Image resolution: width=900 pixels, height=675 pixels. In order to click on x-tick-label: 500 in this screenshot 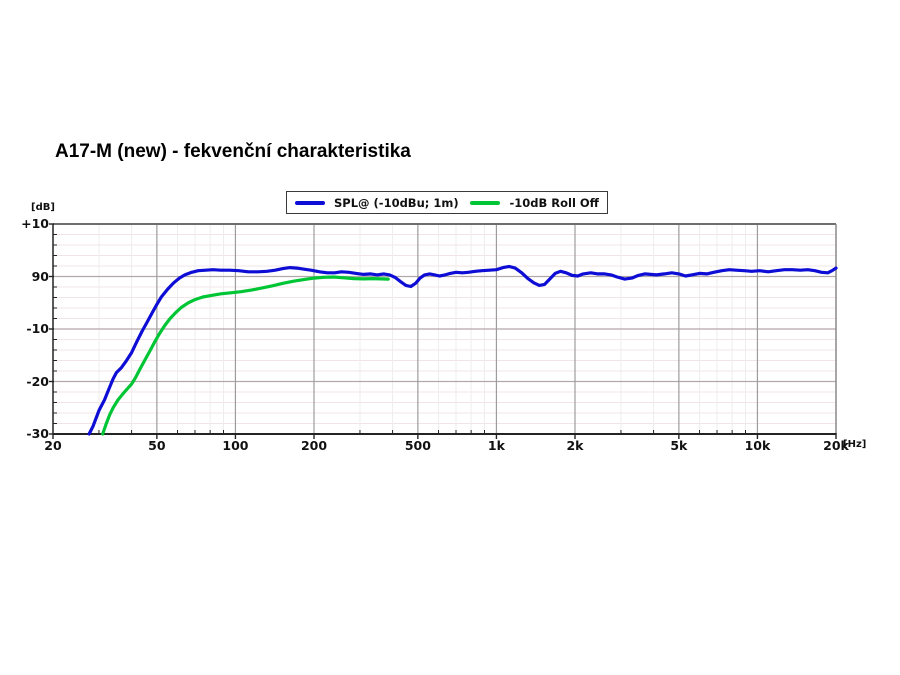, I will do `click(417, 445)`.